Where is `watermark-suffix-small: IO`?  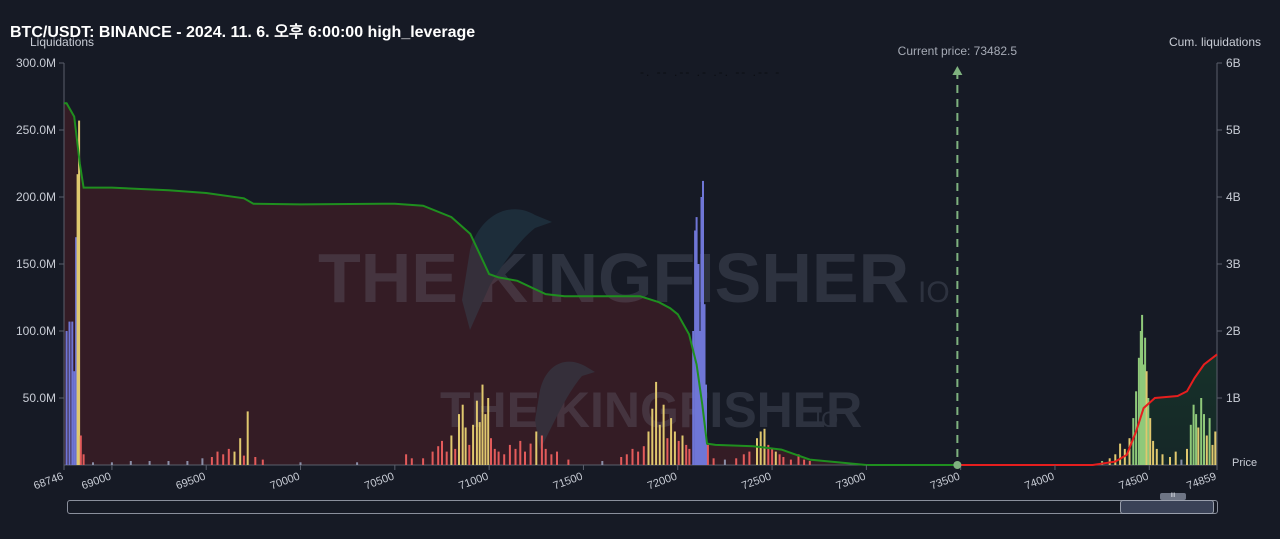 watermark-suffix-small: IO is located at coordinates (826, 419).